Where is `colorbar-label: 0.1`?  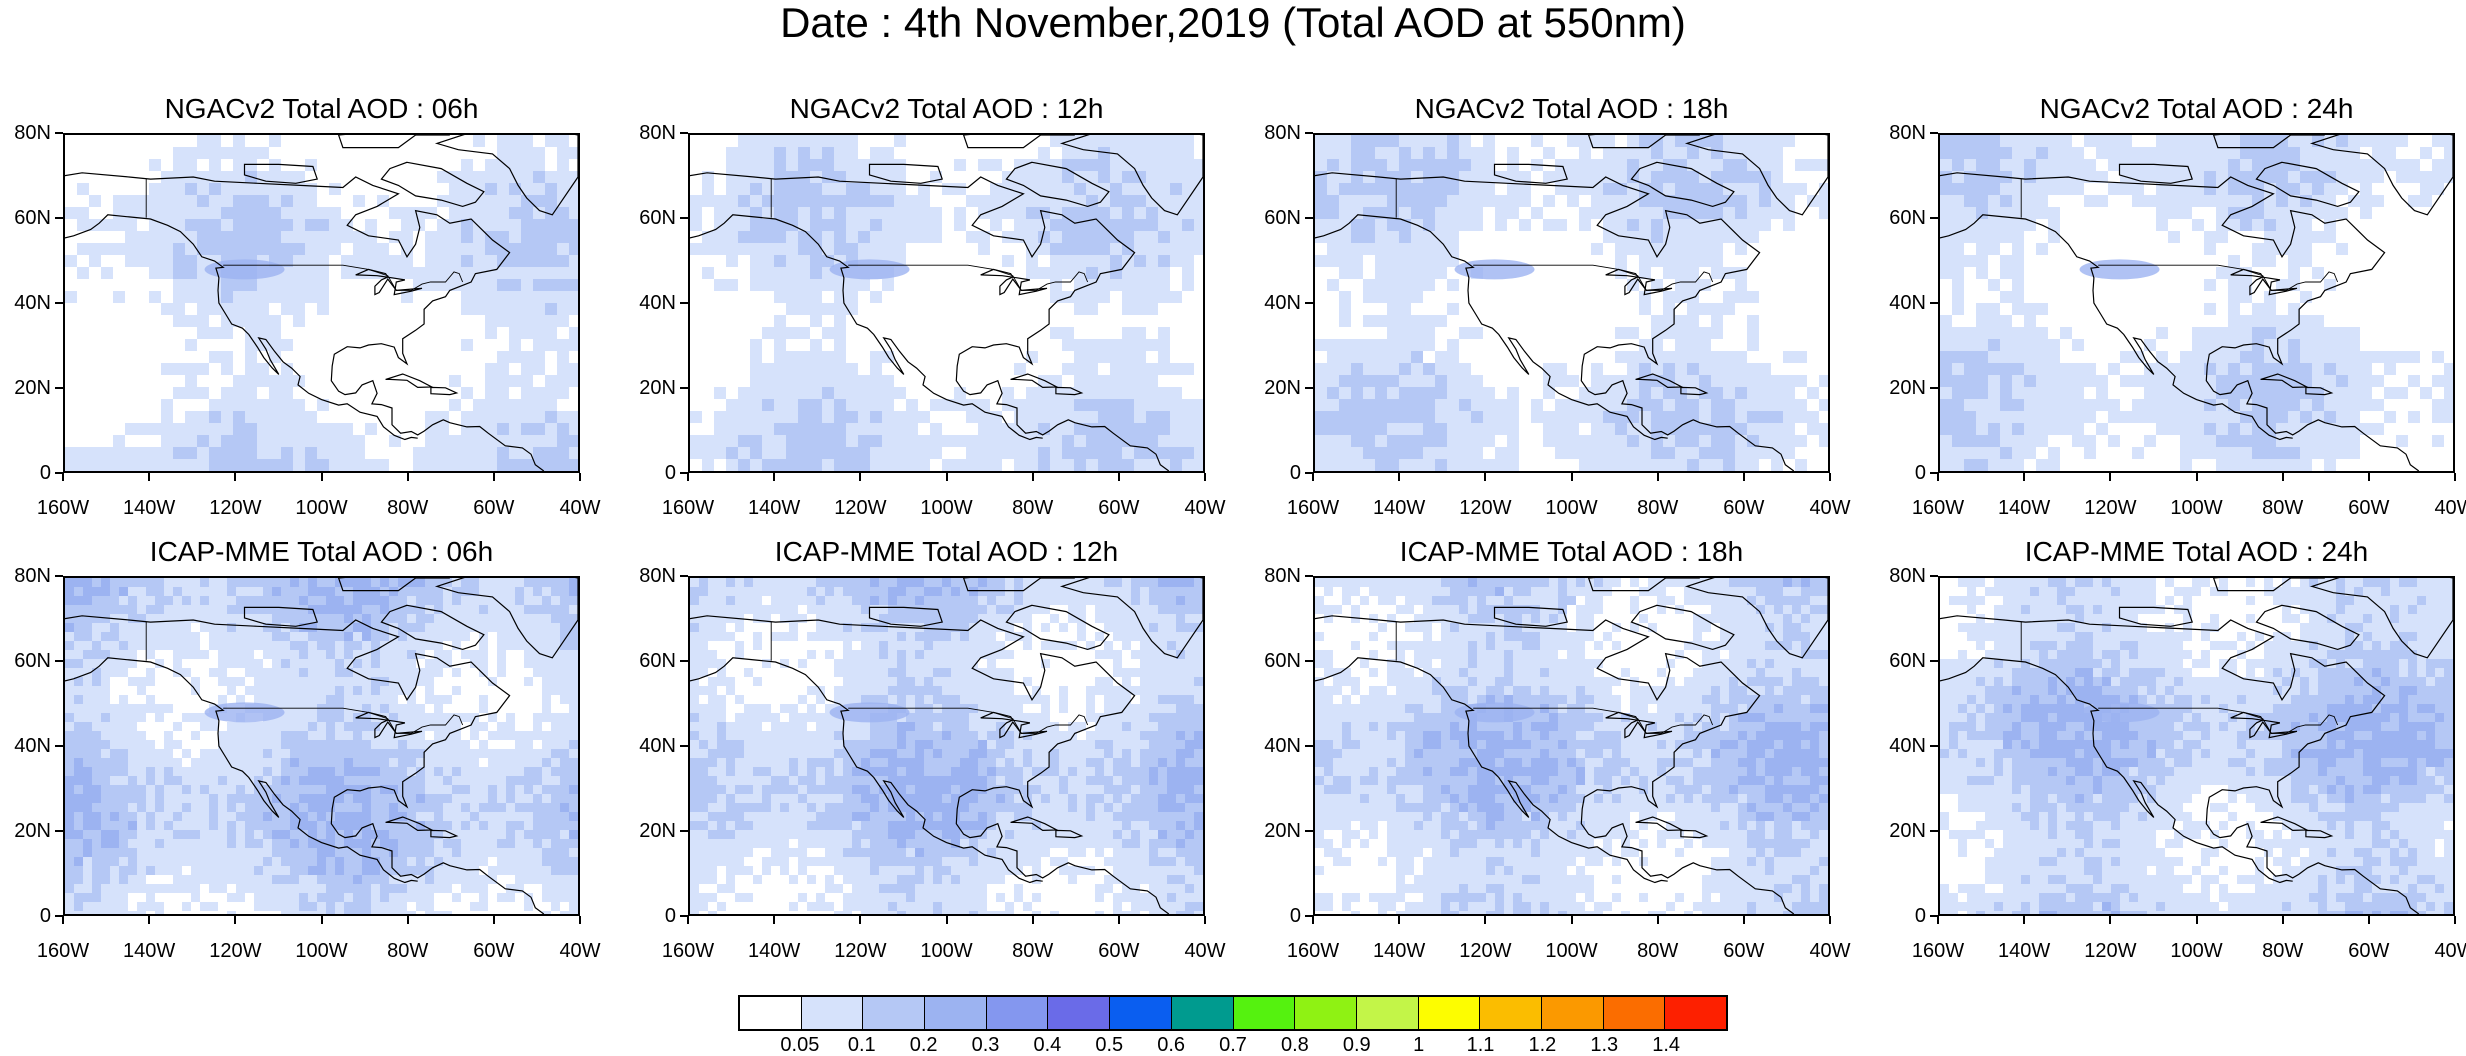 colorbar-label: 0.1 is located at coordinates (861, 1045).